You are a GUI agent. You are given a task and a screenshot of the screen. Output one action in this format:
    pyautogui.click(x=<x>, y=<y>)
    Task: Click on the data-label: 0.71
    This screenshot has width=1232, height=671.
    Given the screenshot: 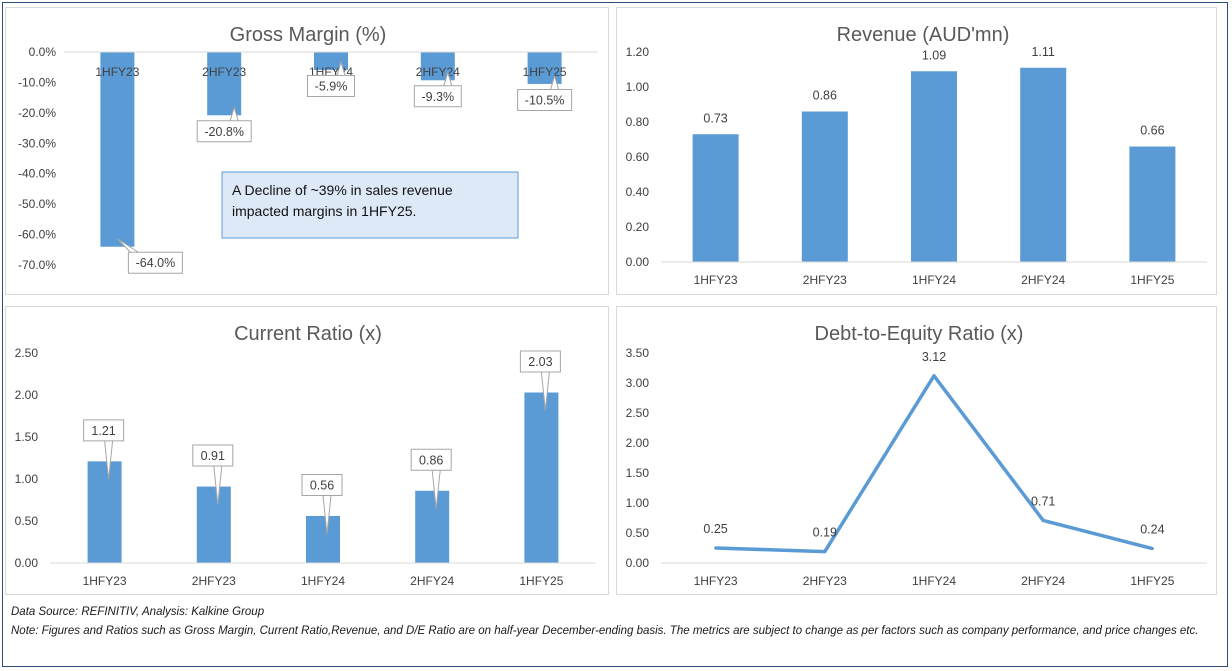 What is the action you would take?
    pyautogui.click(x=1043, y=501)
    